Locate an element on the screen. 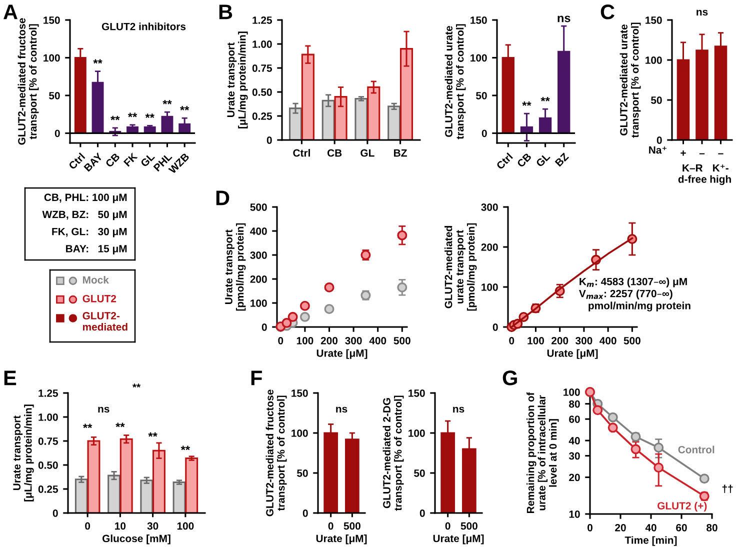 Image resolution: width=737 pixels, height=547 pixels. annotation: V$_{max}$: 2257 (770–∞) is located at coordinates (625, 295).